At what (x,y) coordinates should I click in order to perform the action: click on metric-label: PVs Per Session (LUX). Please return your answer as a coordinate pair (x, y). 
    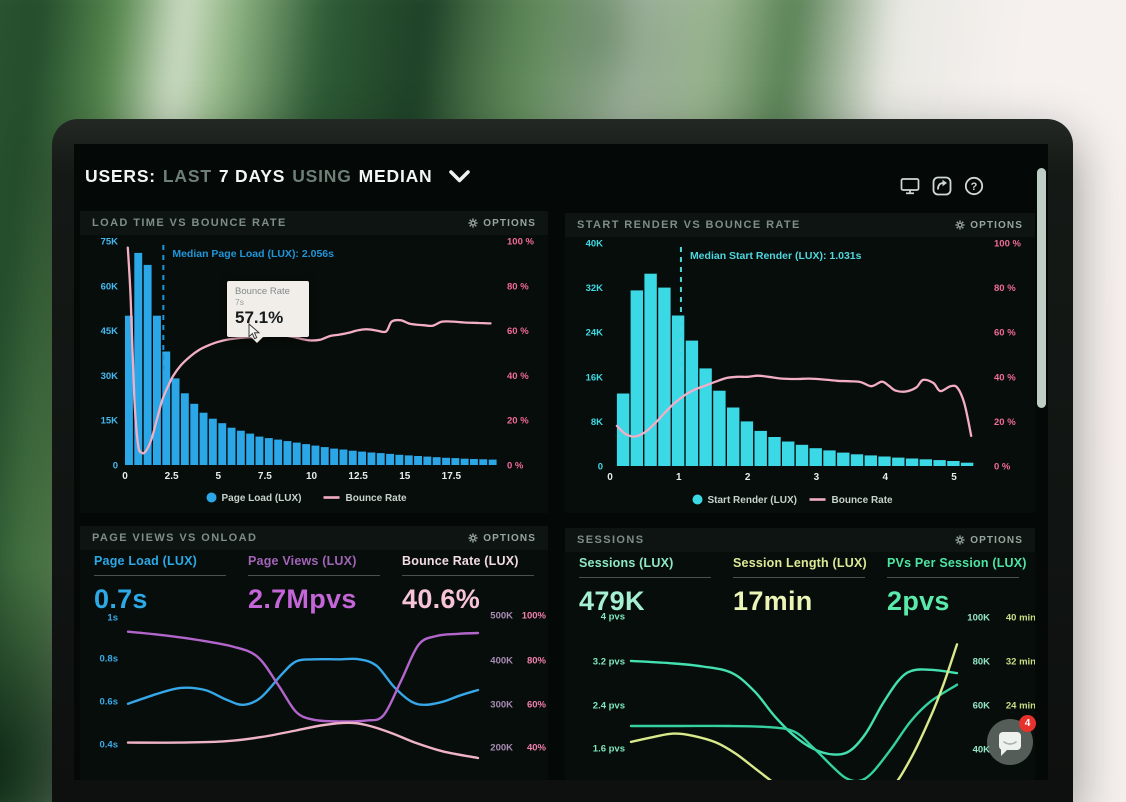
    Looking at the image, I should click on (957, 563).